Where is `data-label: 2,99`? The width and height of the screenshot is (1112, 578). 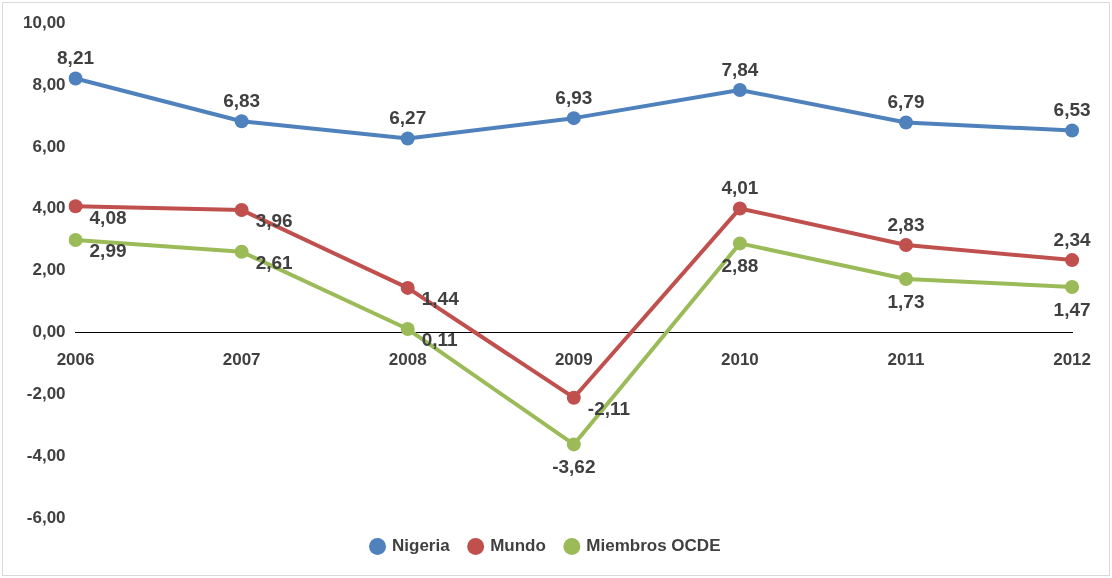
data-label: 2,99 is located at coordinates (108, 251).